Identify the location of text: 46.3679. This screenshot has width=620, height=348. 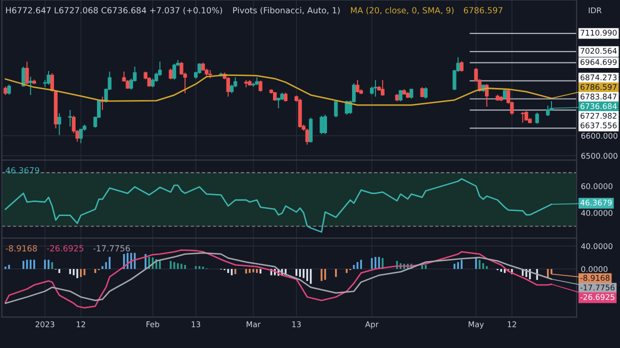
(23, 170).